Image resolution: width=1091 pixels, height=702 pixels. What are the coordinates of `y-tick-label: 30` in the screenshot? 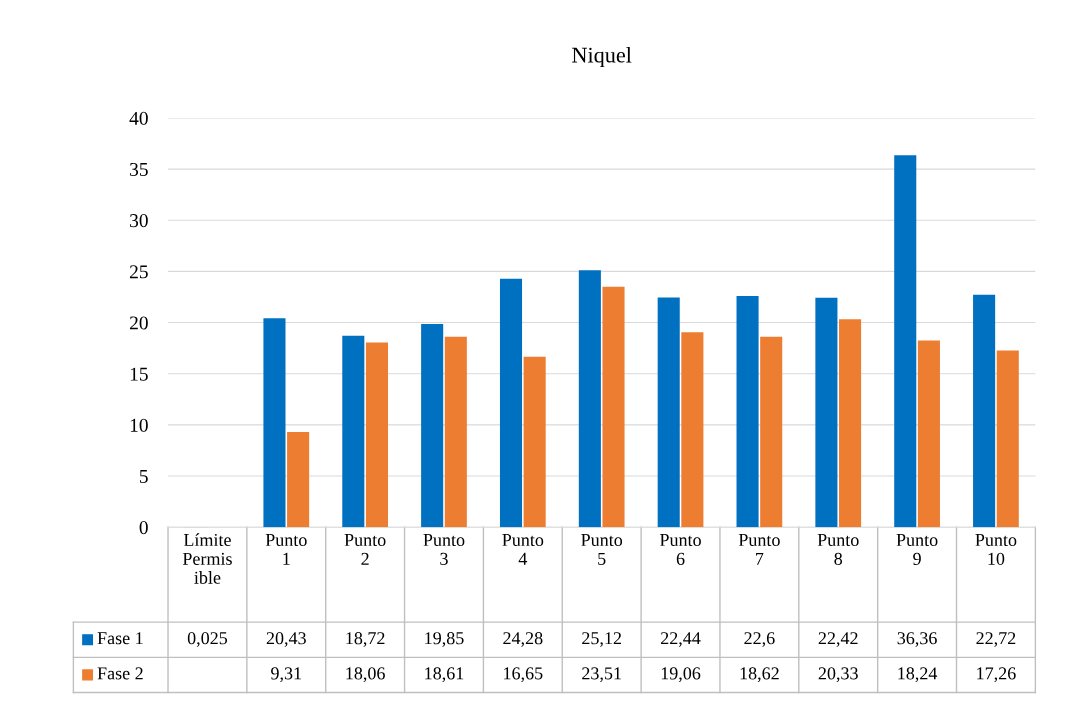 It's located at (139, 221).